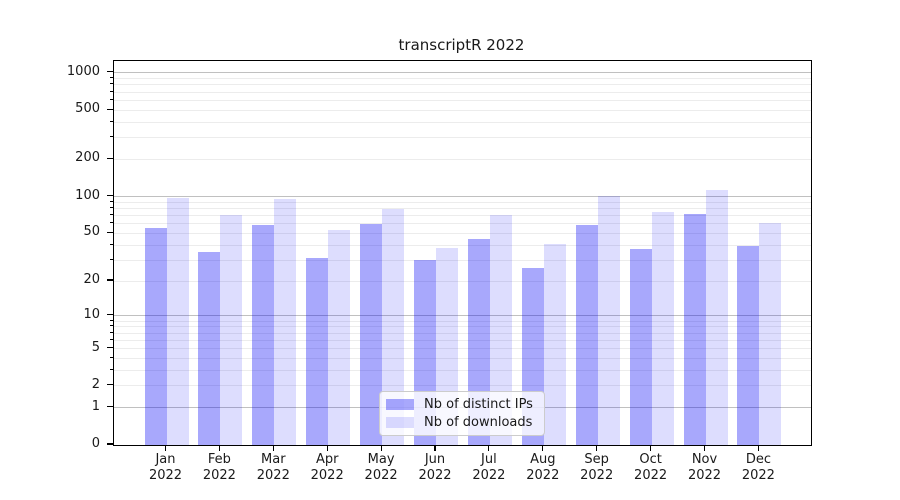  What do you see at coordinates (461, 45) in the screenshot?
I see `chart-title: transcriptR 2022` at bounding box center [461, 45].